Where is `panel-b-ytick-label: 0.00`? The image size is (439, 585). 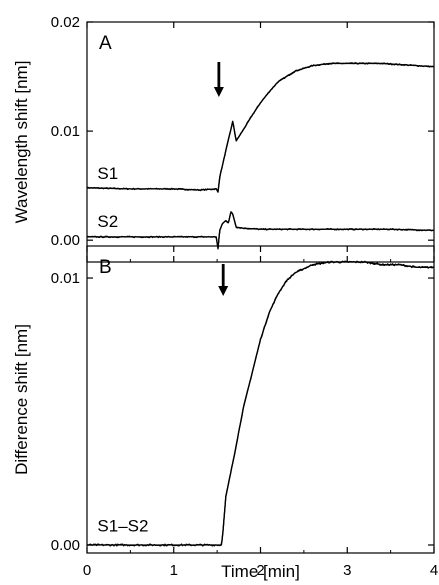
panel-b-ytick-label: 0.00 is located at coordinates (65, 545).